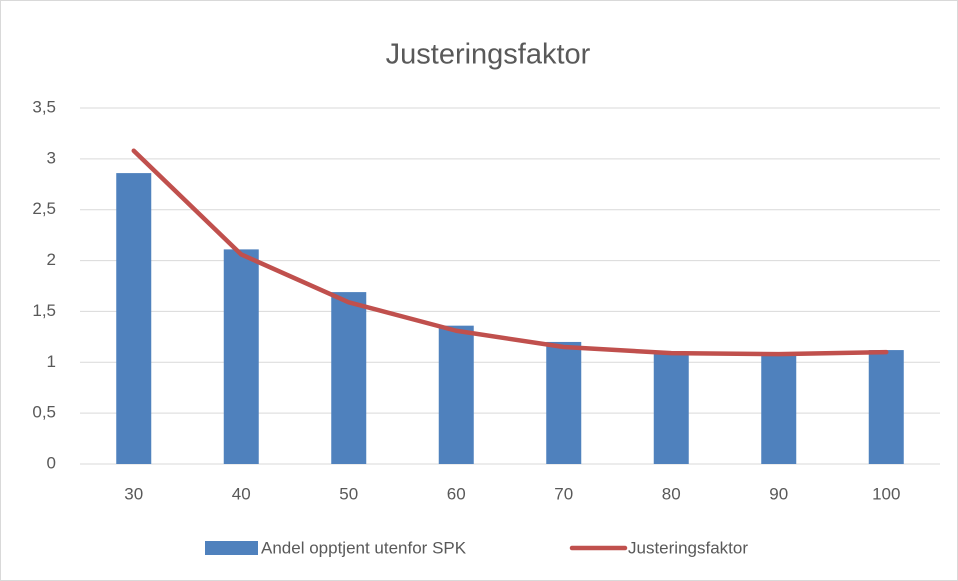 The width and height of the screenshot is (958, 581). Describe the element at coordinates (348, 493) in the screenshot. I see `x-tick-label: 50` at that location.